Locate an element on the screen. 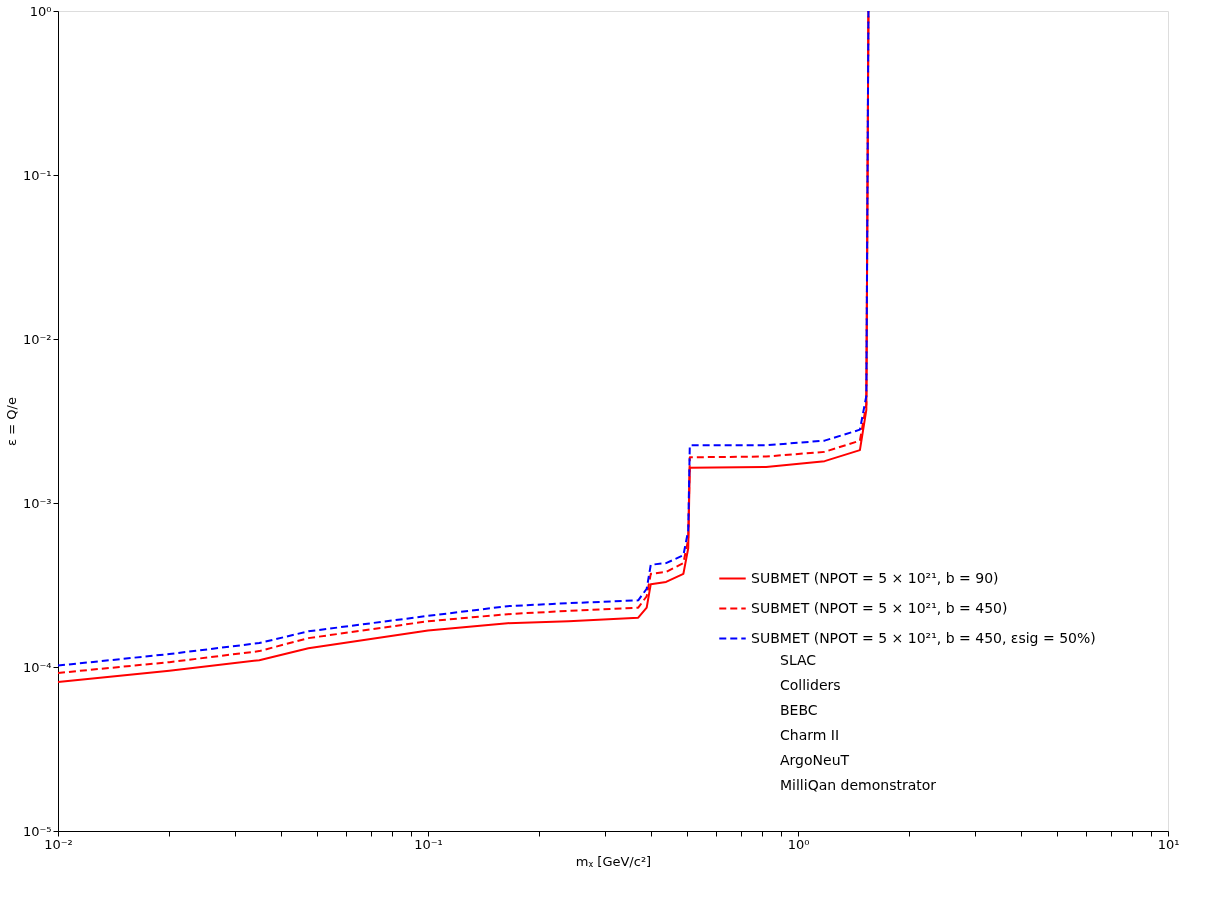 This screenshot has height=904, width=1217. legend-label: SUBMET (NPOT = 5 × 10²¹, b = 90) is located at coordinates (875, 577).